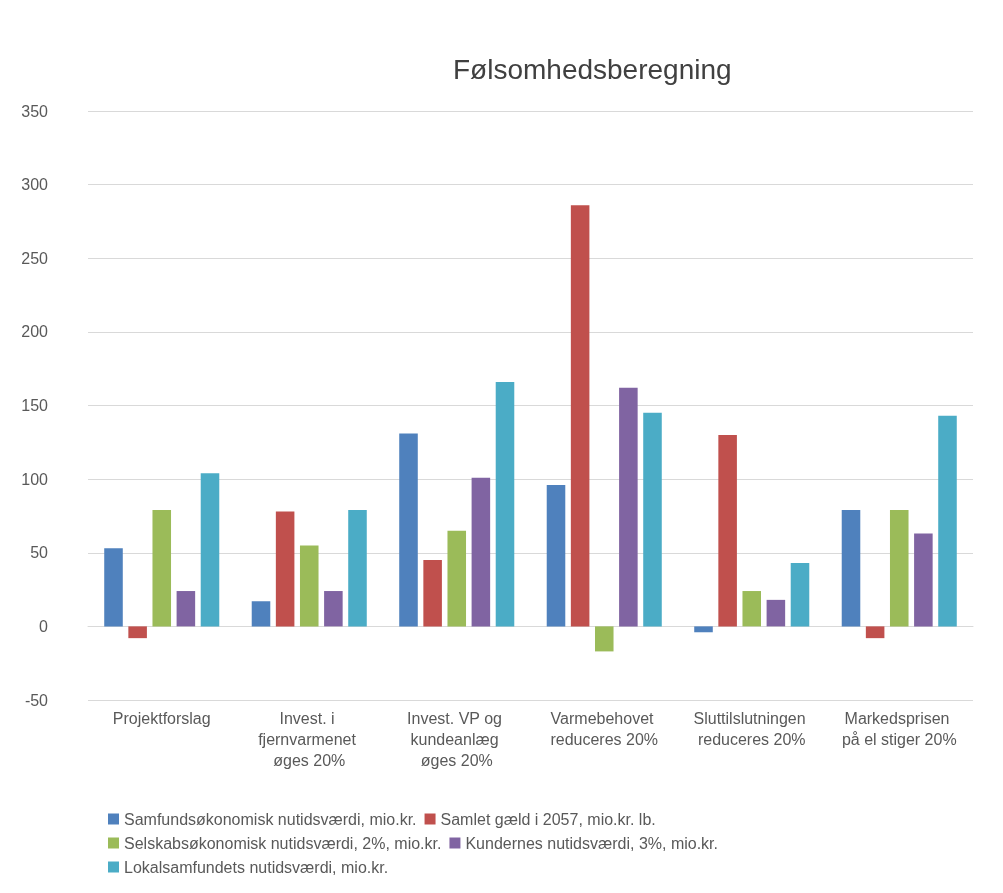 This screenshot has height=893, width=1003. Describe the element at coordinates (592, 843) in the screenshot. I see `legend-label: Kundernes nutidsværdi, 3%, mio.kr.` at that location.